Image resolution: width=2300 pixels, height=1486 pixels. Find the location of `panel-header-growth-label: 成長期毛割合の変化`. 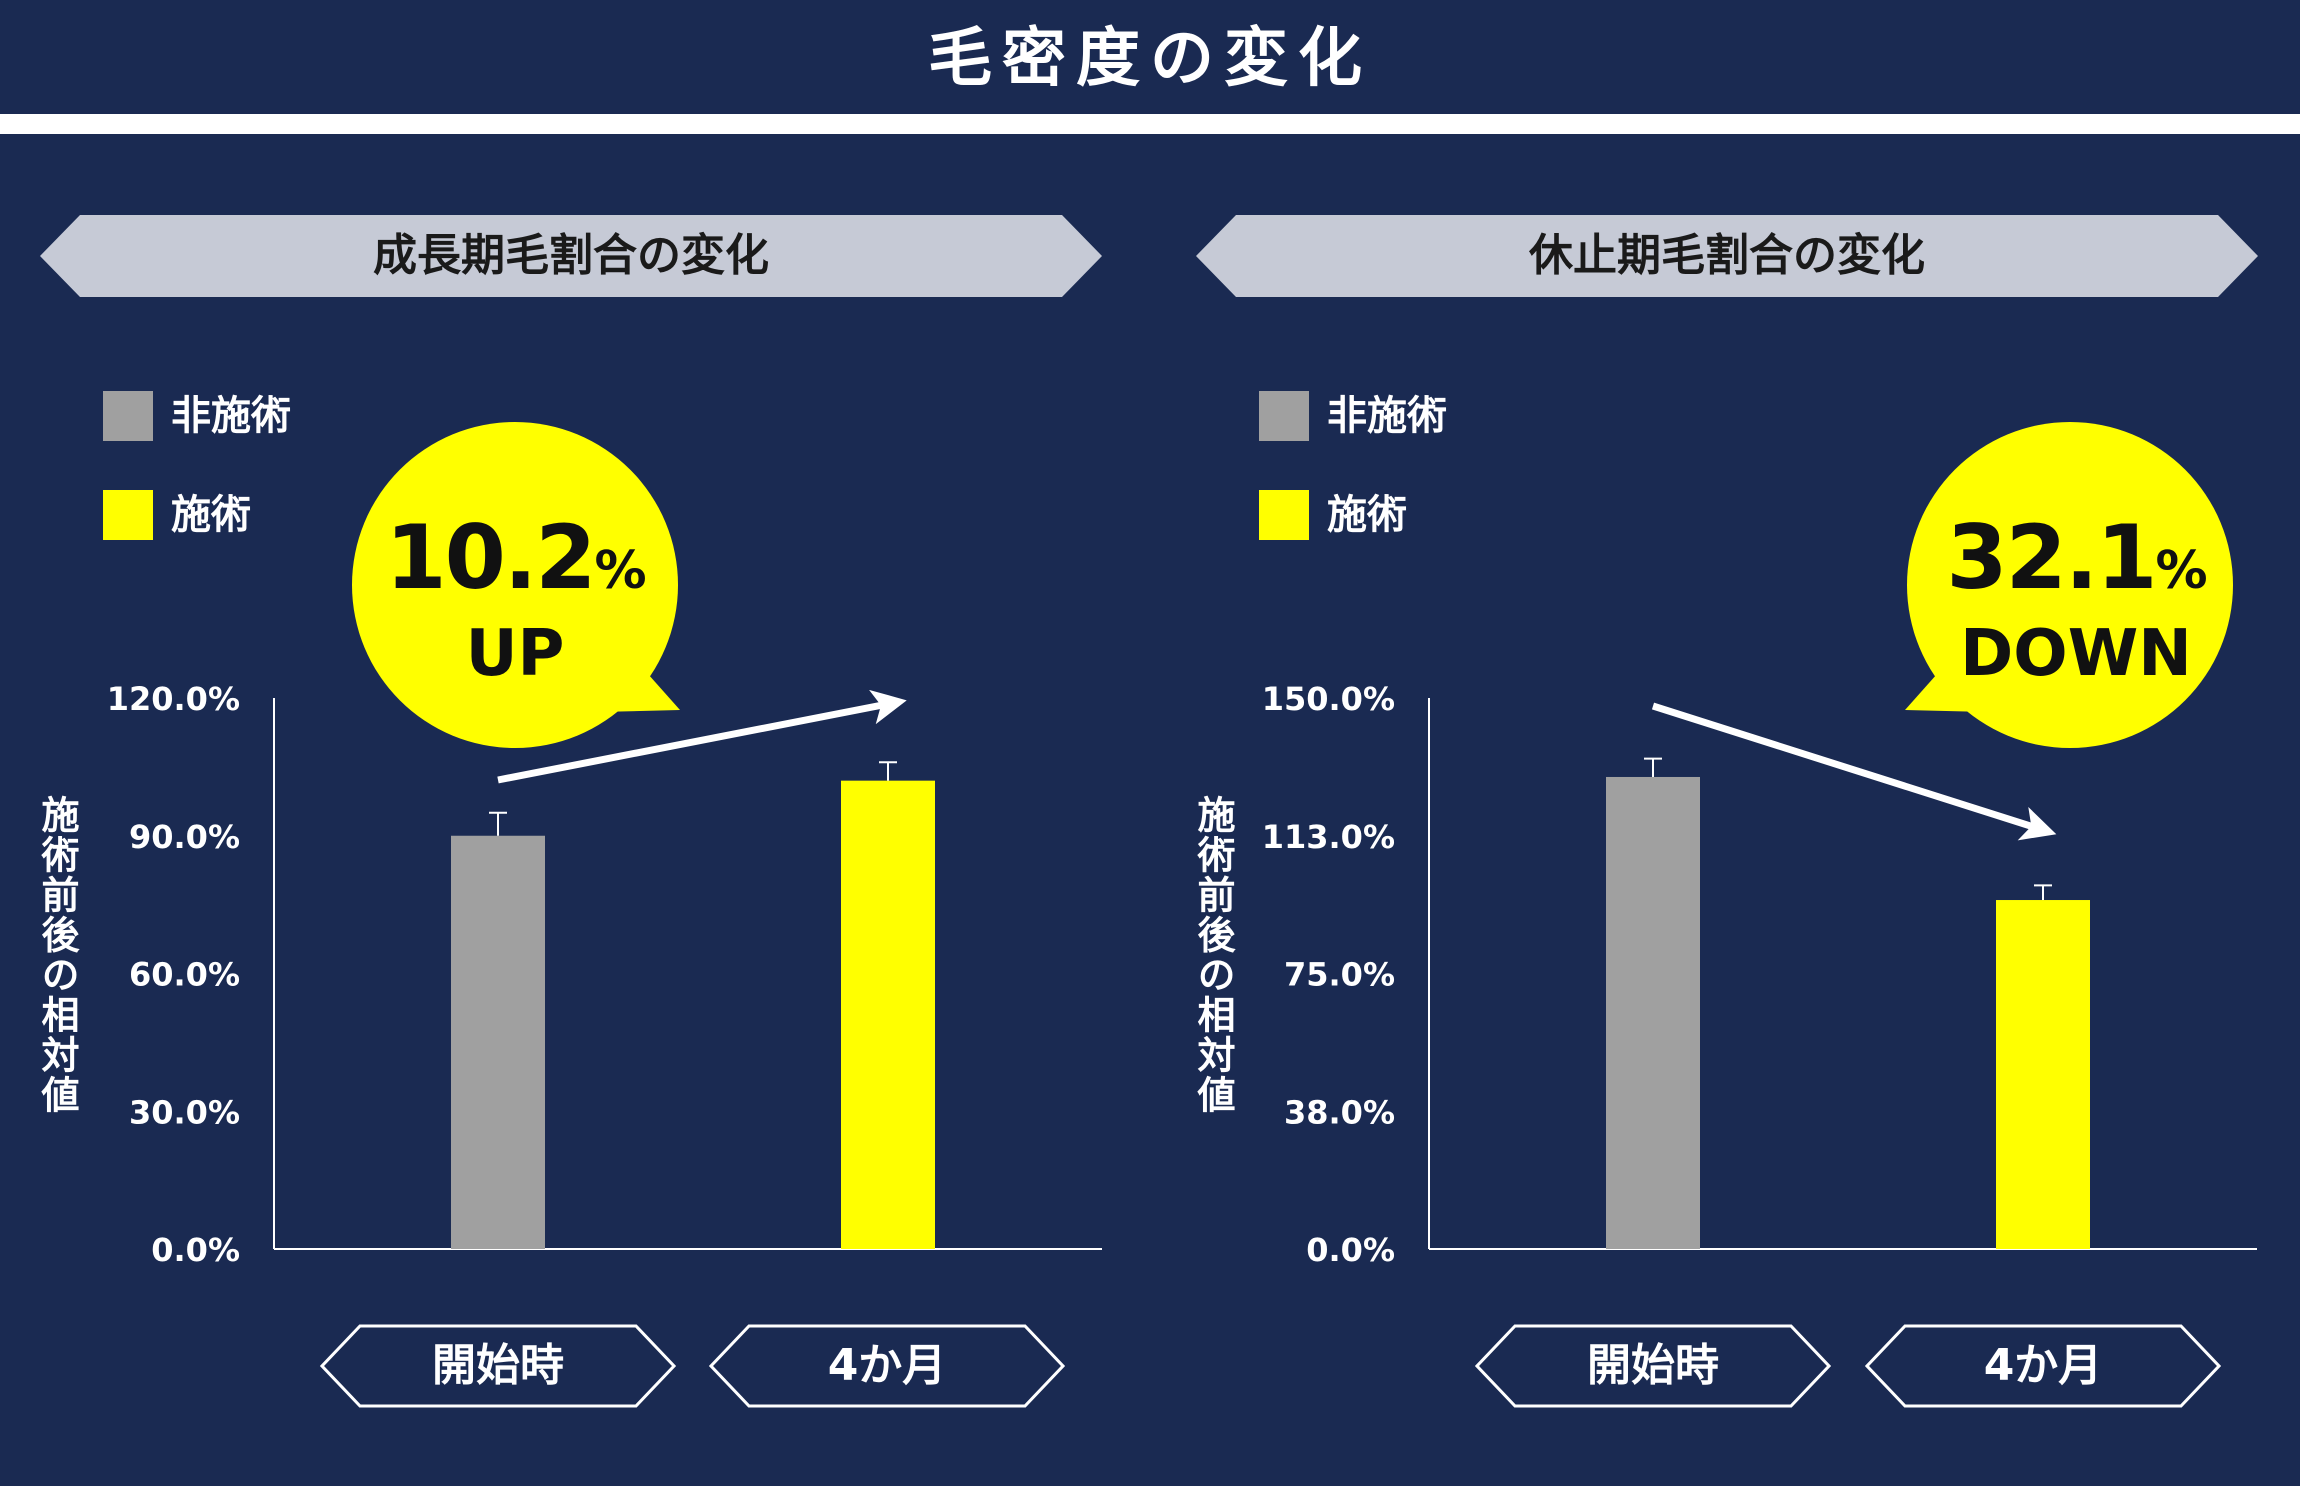

panel-header-growth-label: 成長期毛割合の変化 is located at coordinates (571, 255).